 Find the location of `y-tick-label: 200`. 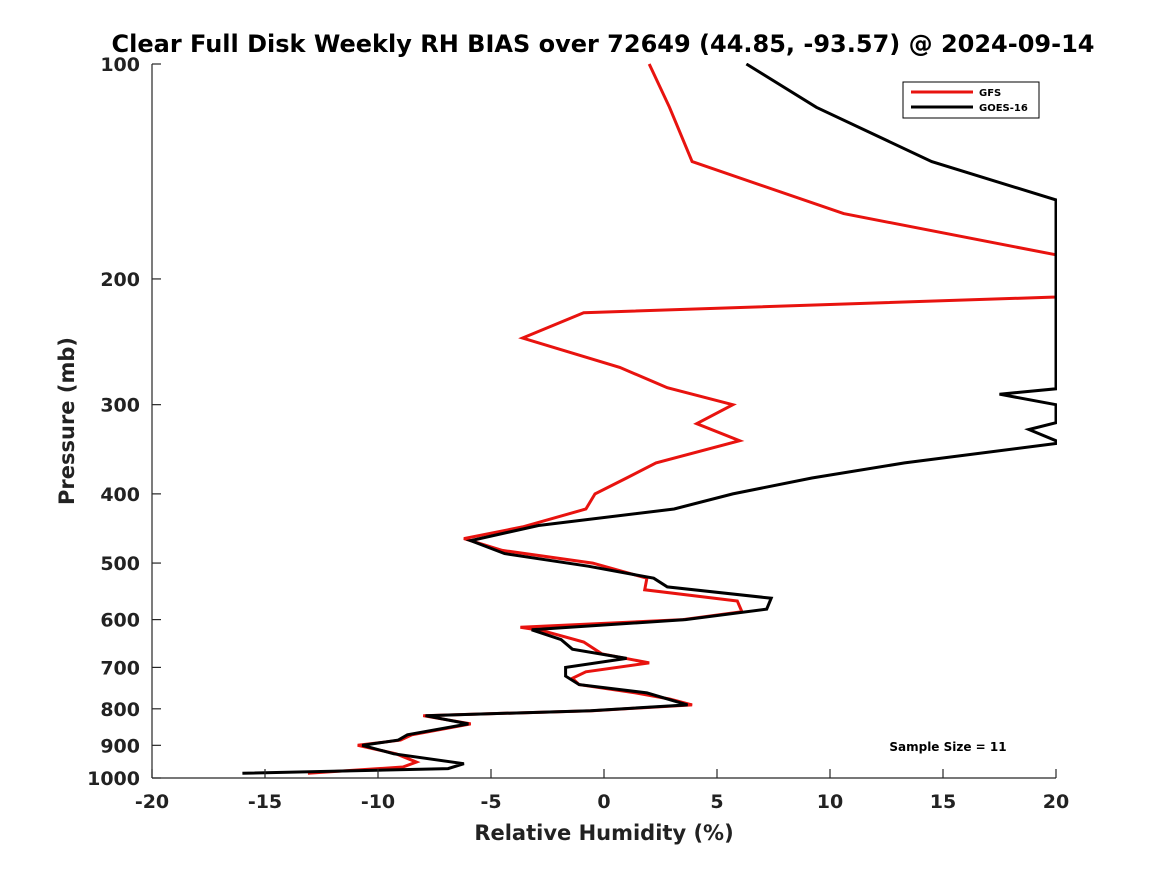

y-tick-label: 200 is located at coordinates (120, 280).